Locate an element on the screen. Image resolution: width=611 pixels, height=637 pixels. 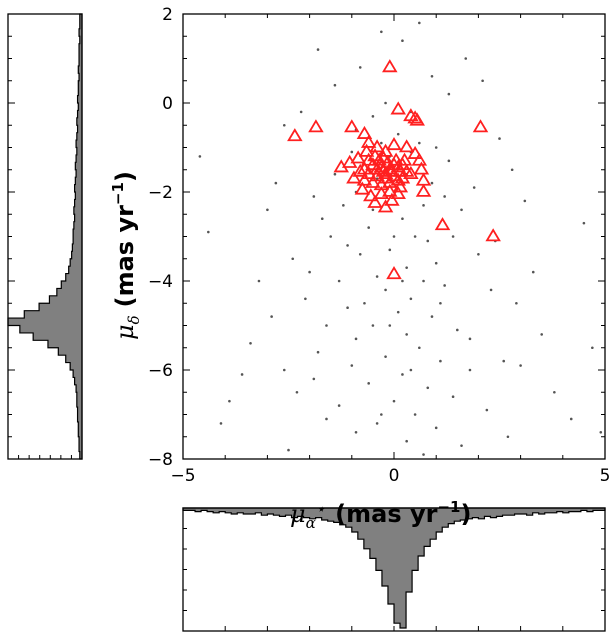
y-tick-label: −4 is located at coordinates (160, 282).